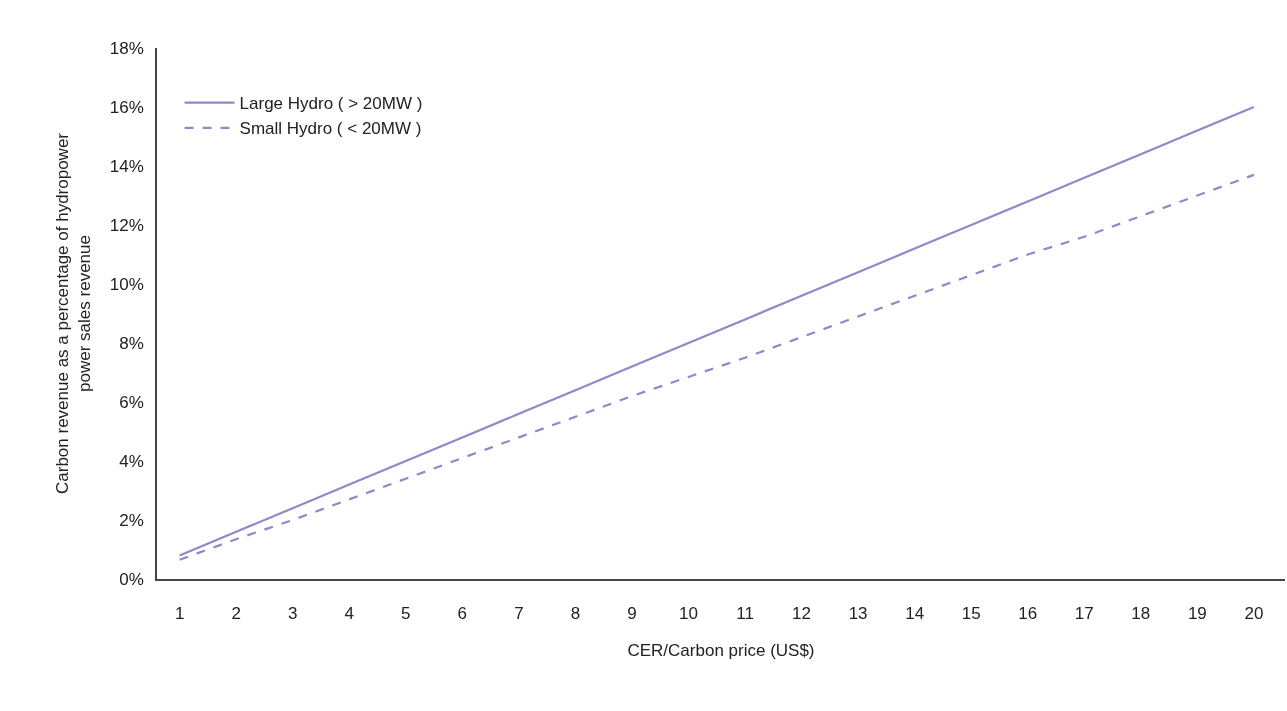 The image size is (1287, 711). I want to click on x-tick-label: 1, so click(179, 614).